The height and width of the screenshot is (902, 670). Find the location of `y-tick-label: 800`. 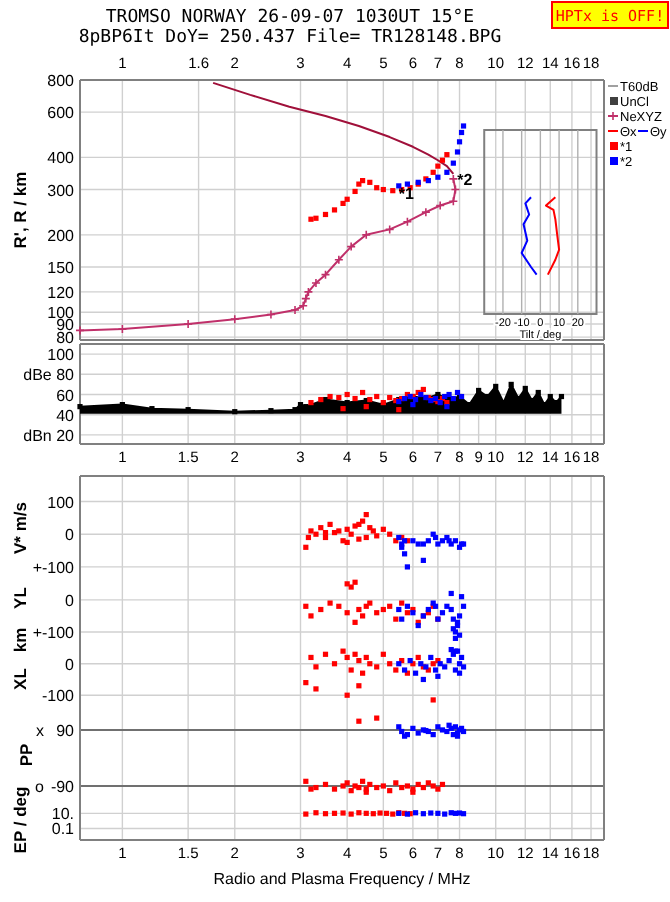

y-tick-label: 800 is located at coordinates (61, 81).